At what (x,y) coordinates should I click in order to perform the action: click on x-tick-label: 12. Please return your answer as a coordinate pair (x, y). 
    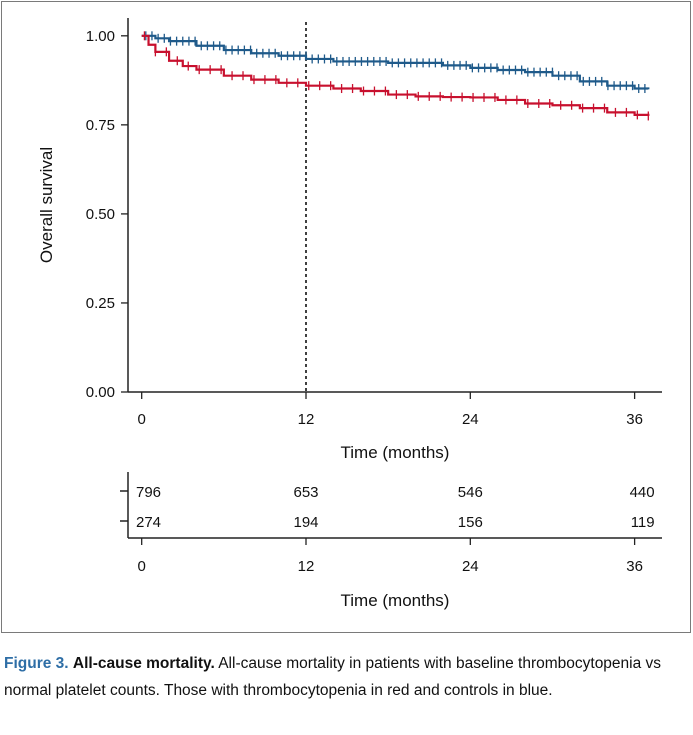
    Looking at the image, I should click on (306, 419).